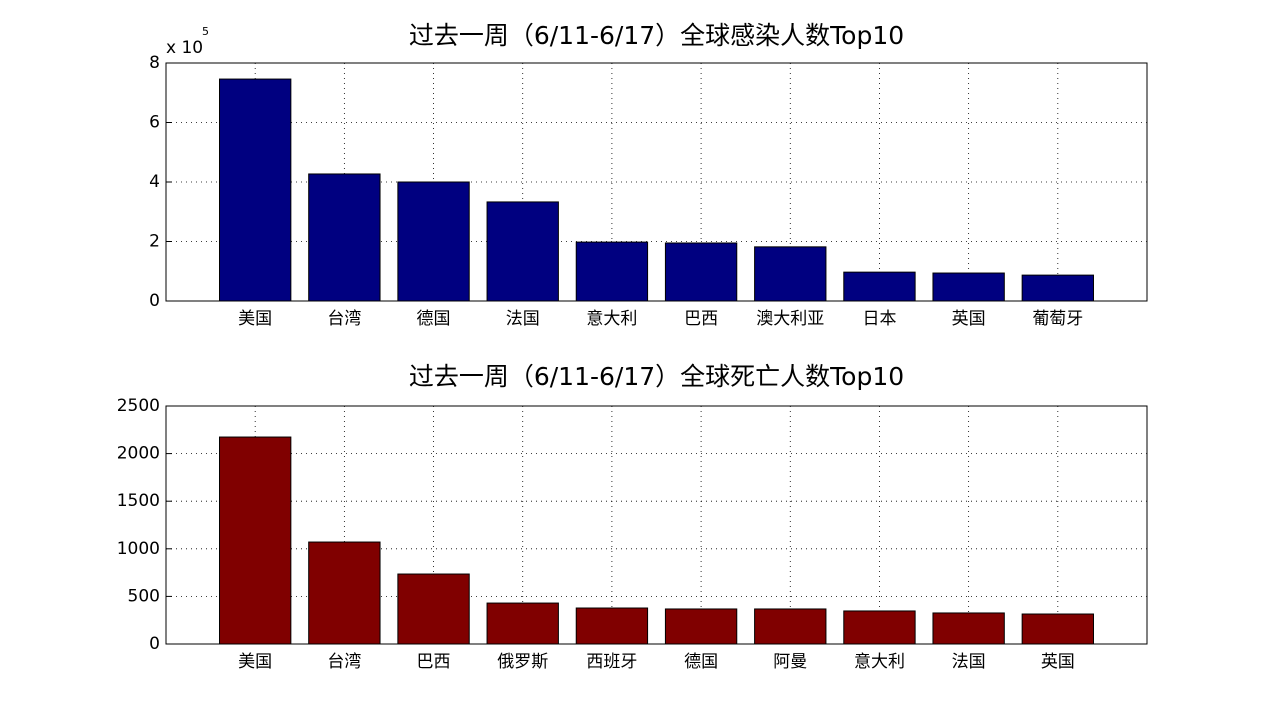 Image resolution: width=1268 pixels, height=724 pixels. I want to click on y-multiplier: x 10, so click(184, 48).